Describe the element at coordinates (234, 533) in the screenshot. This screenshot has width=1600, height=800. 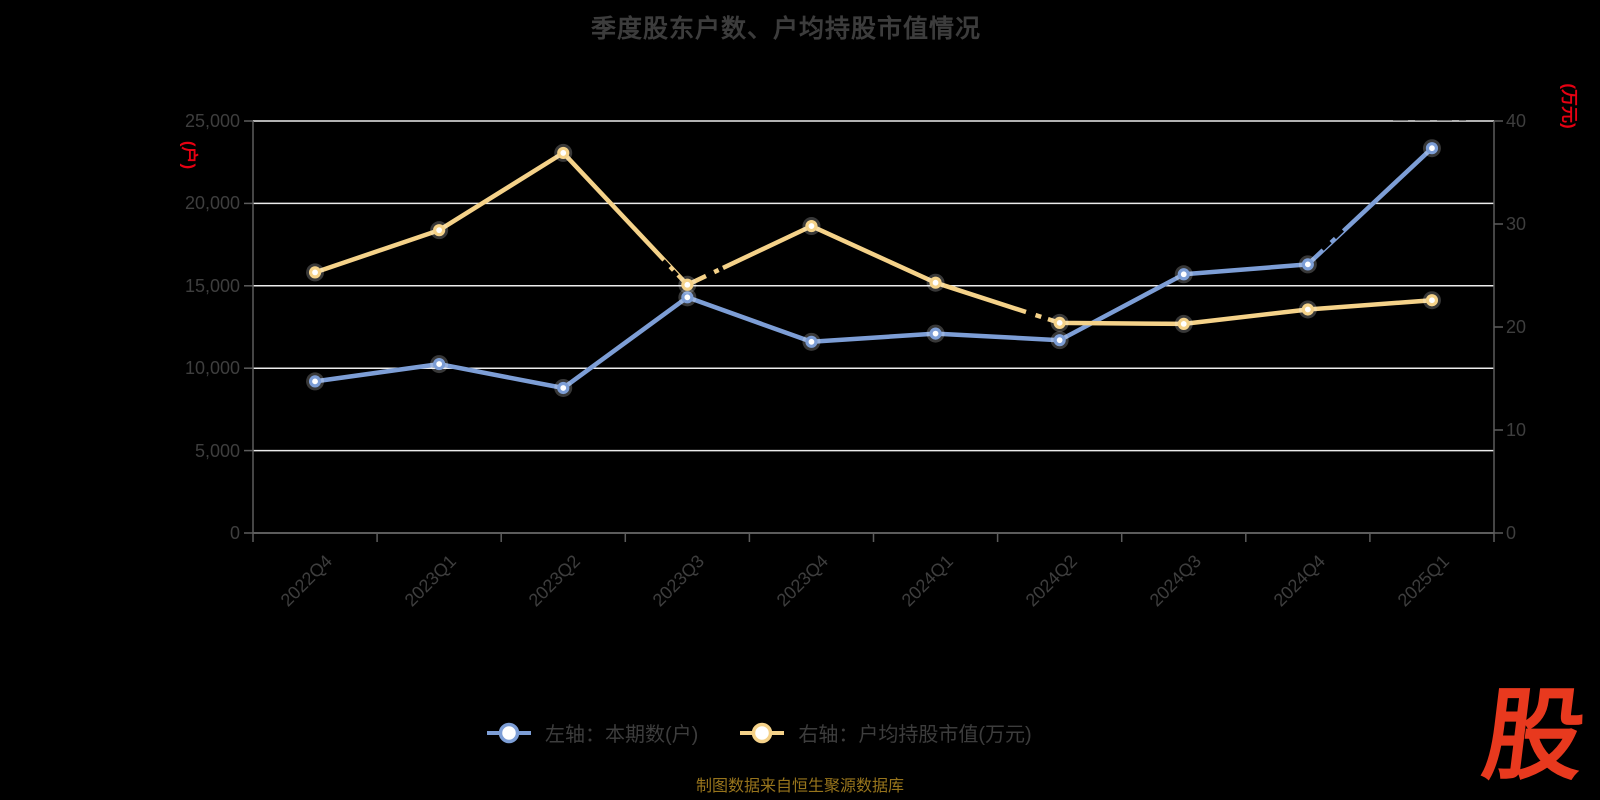
I see `left-axis-tick-label: 0` at that location.